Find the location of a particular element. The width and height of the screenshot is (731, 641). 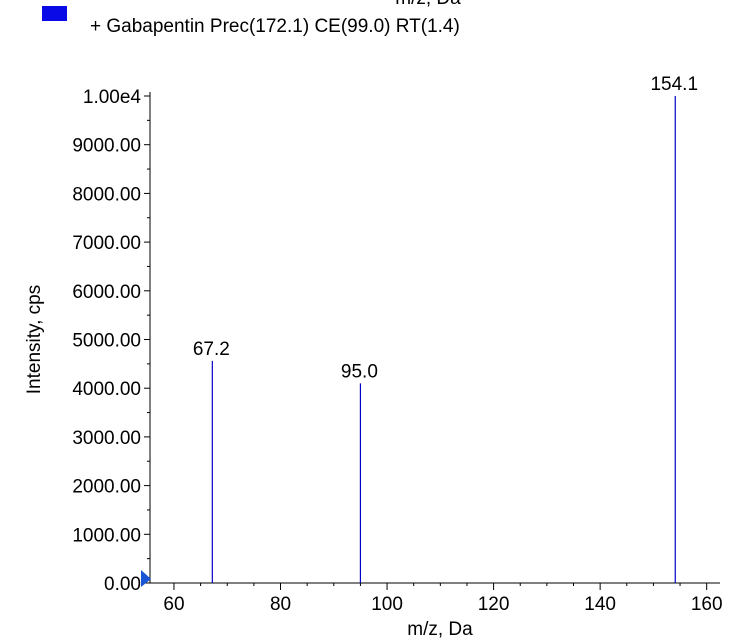

x-axis-label: m/z, Da is located at coordinates (440, 629).